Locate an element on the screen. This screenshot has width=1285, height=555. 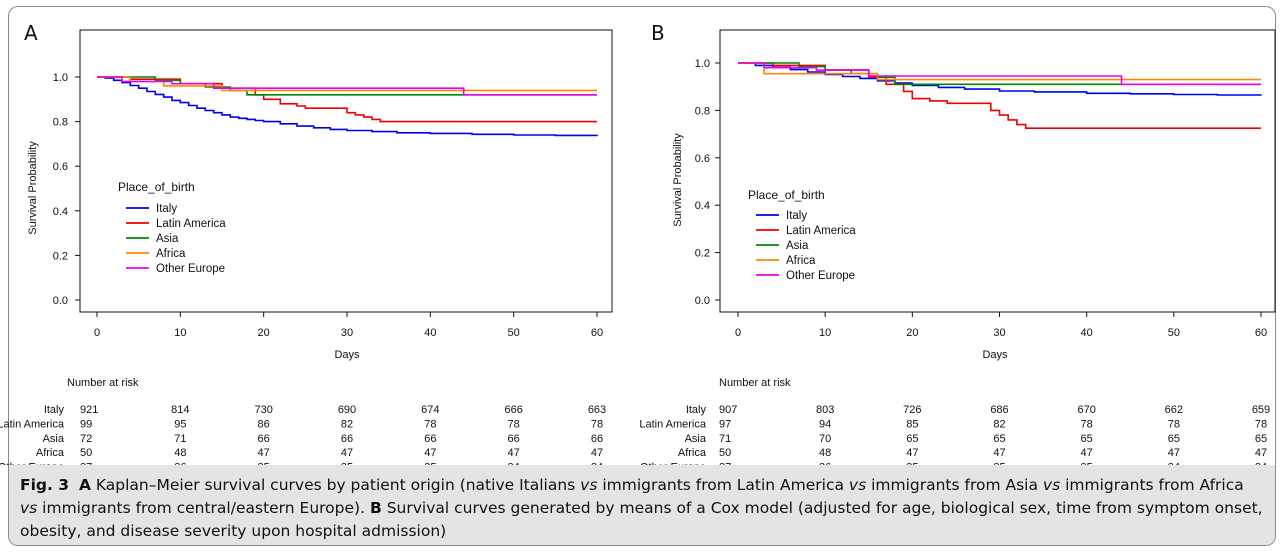
risk-value: 666 is located at coordinates (513, 410).